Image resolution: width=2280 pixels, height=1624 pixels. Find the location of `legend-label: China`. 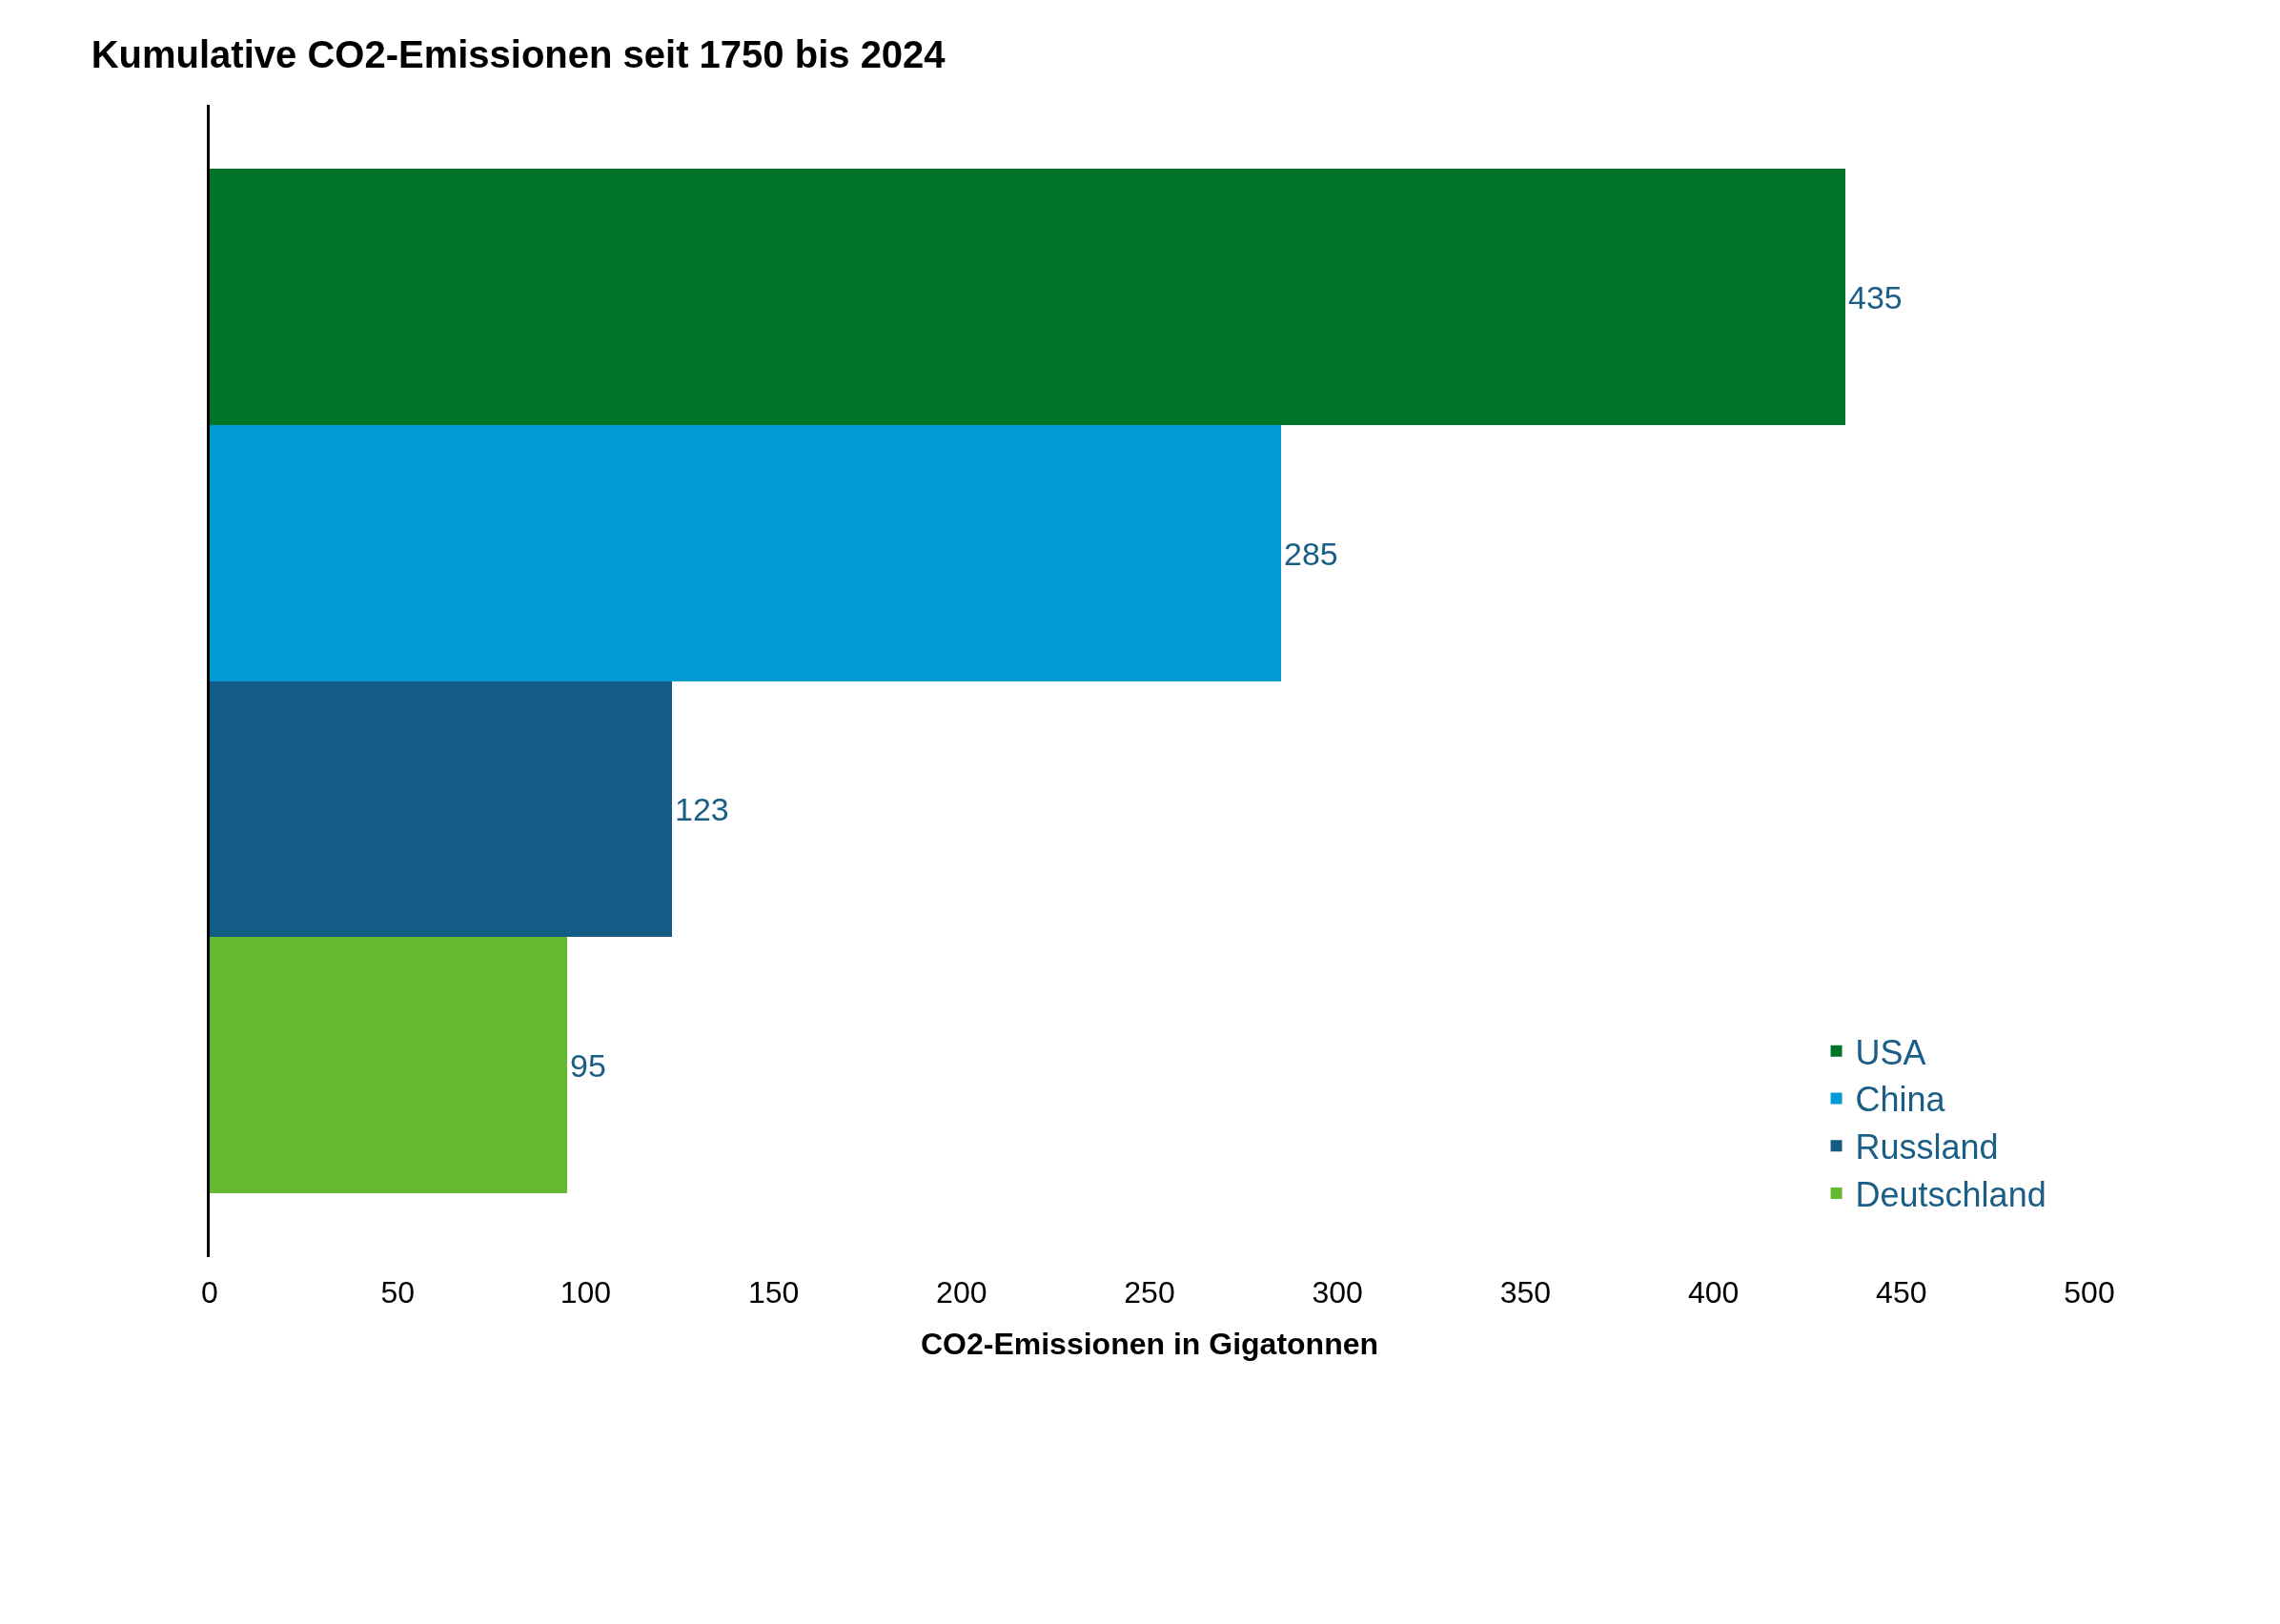

legend-label: China is located at coordinates (1900, 1100).